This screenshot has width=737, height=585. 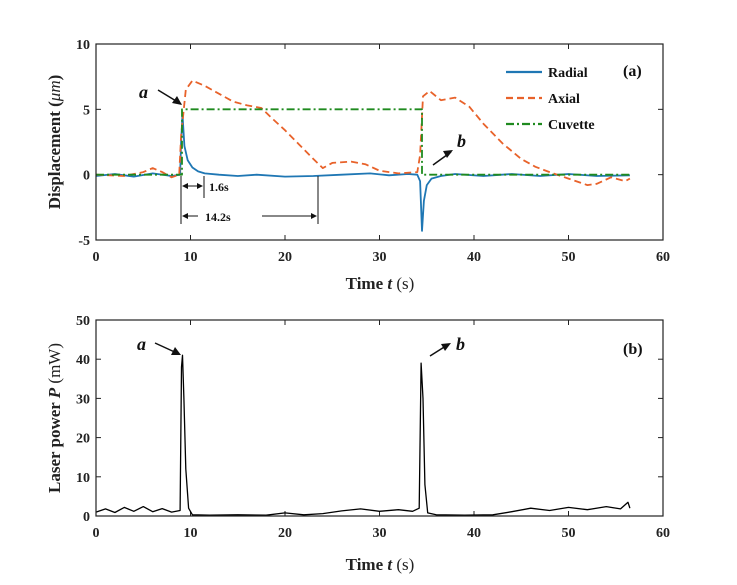 I want to click on y-tick-label: 30, so click(x=83, y=399).